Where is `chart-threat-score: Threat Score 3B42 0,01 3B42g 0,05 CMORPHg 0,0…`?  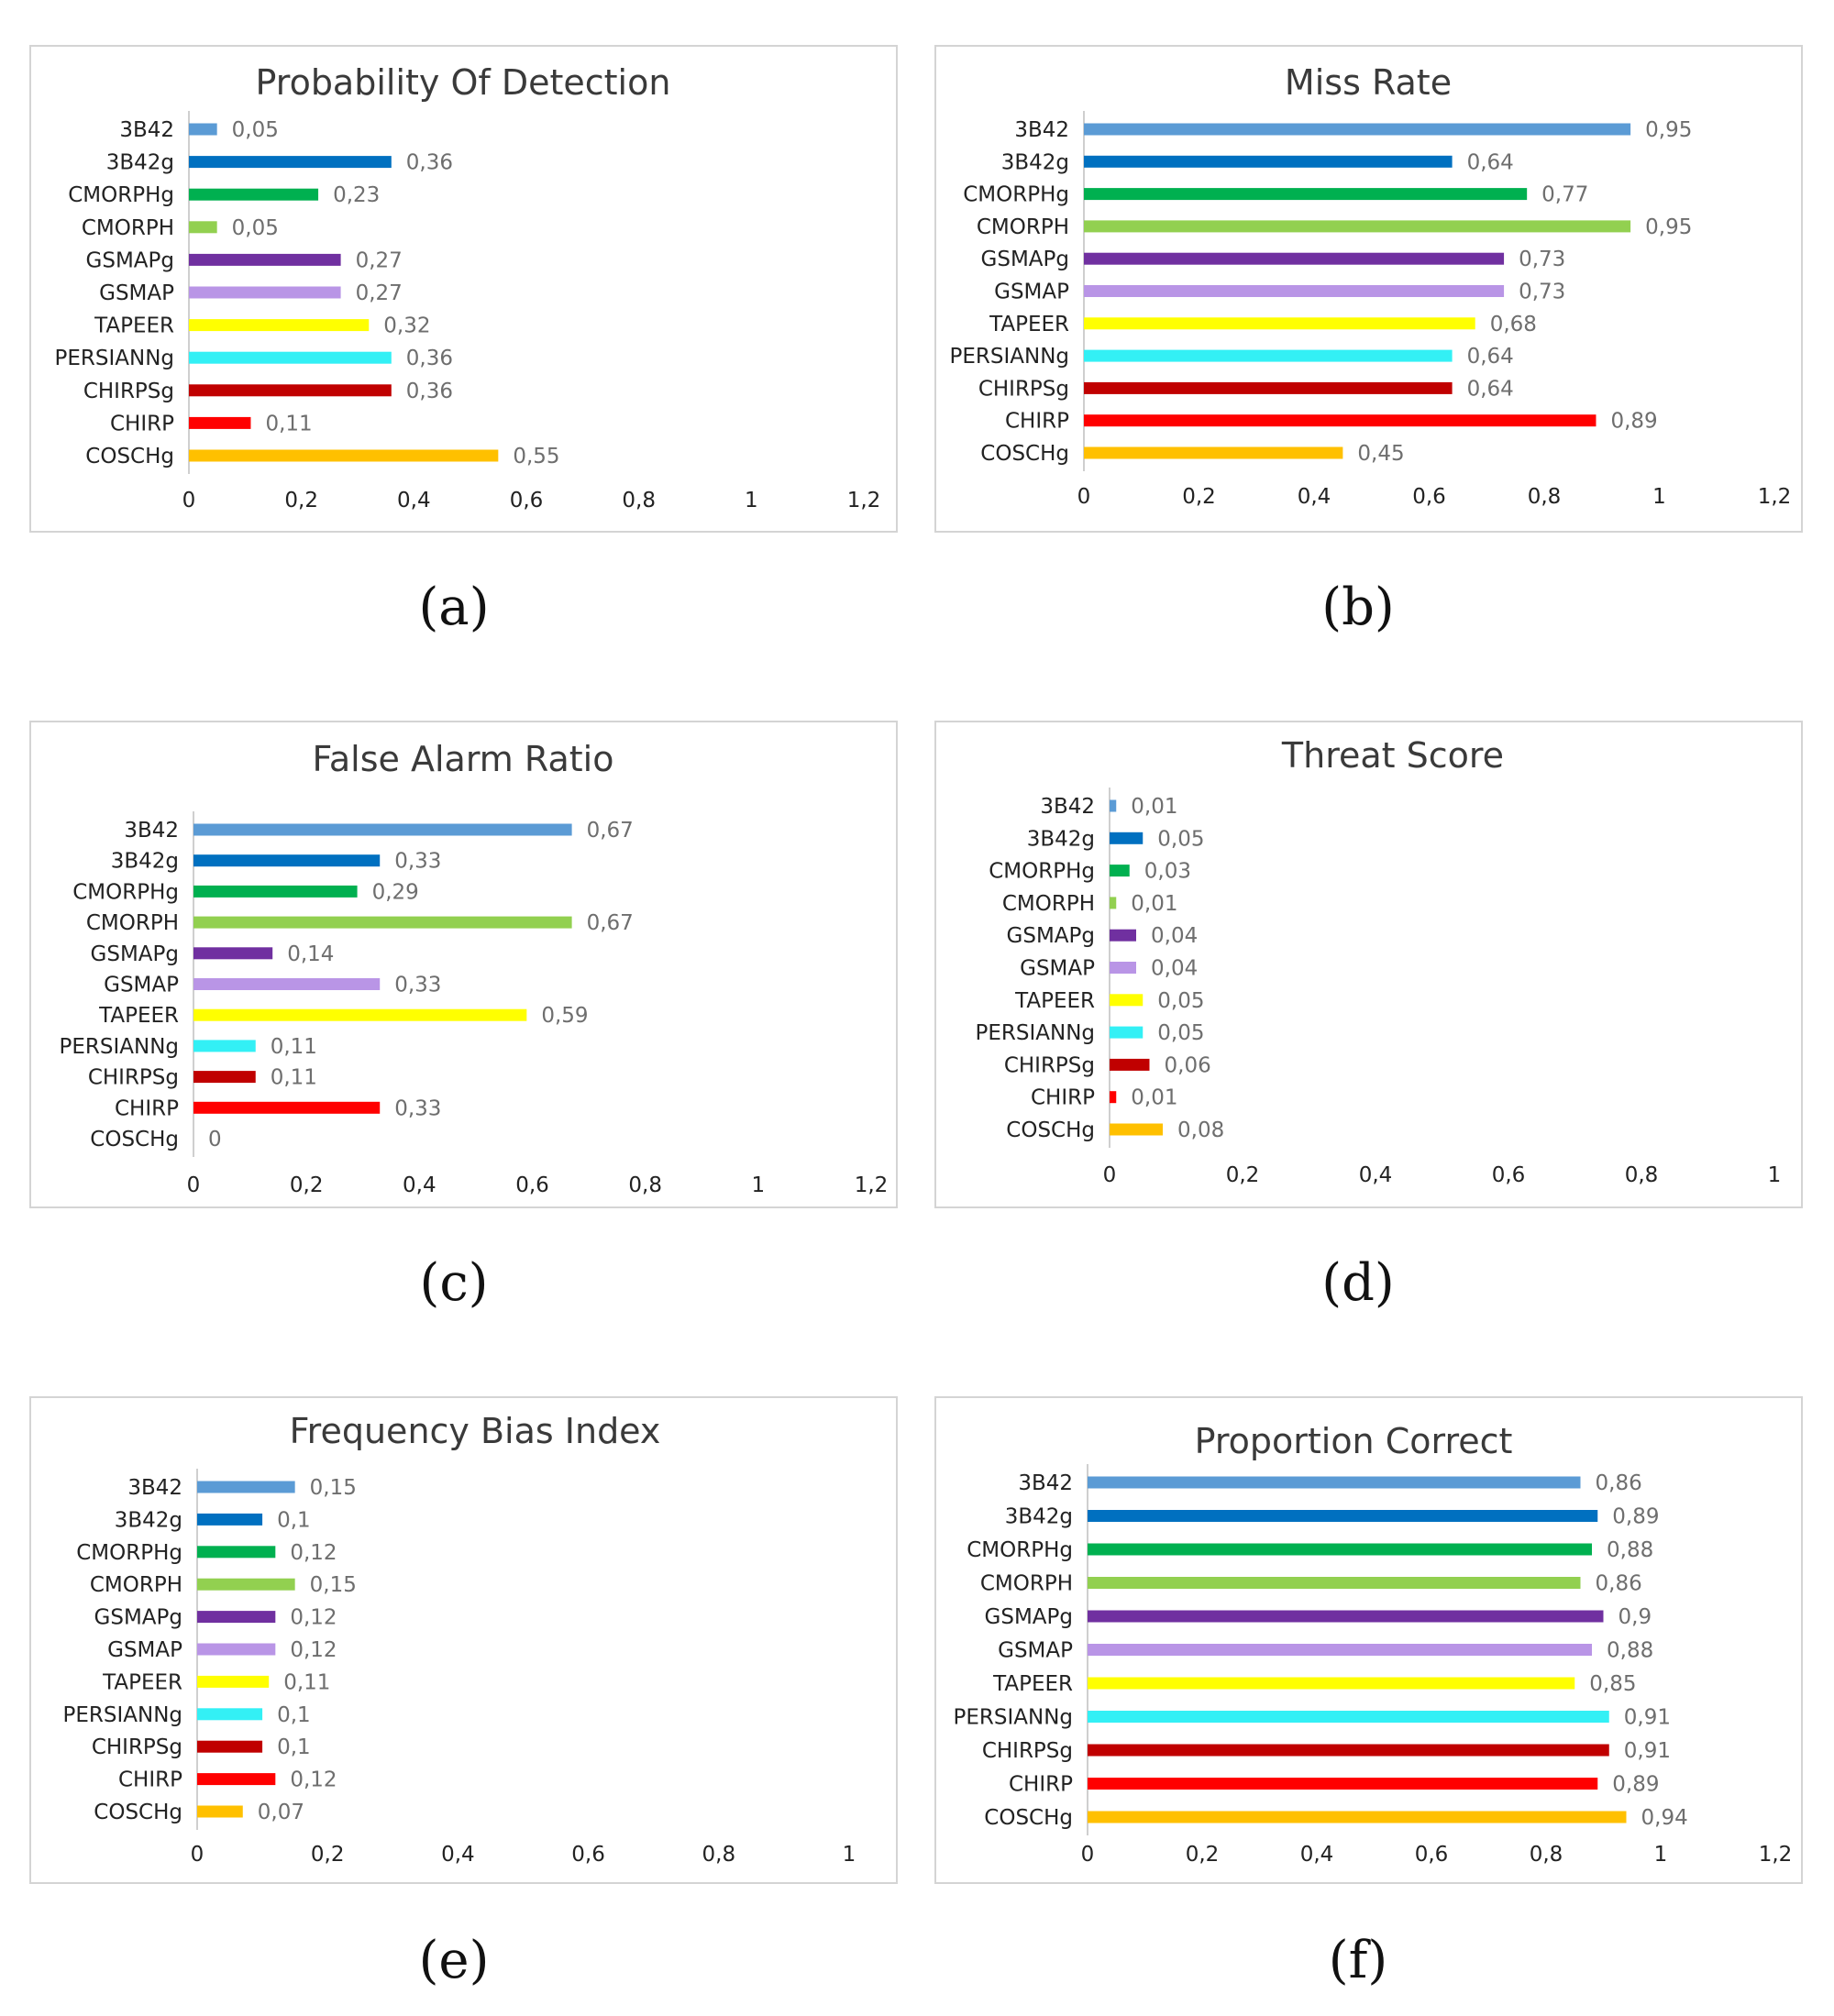 chart-threat-score: Threat Score 3B42 0,01 3B42g 0,05 CMORPHg 0,0… is located at coordinates (1368, 964).